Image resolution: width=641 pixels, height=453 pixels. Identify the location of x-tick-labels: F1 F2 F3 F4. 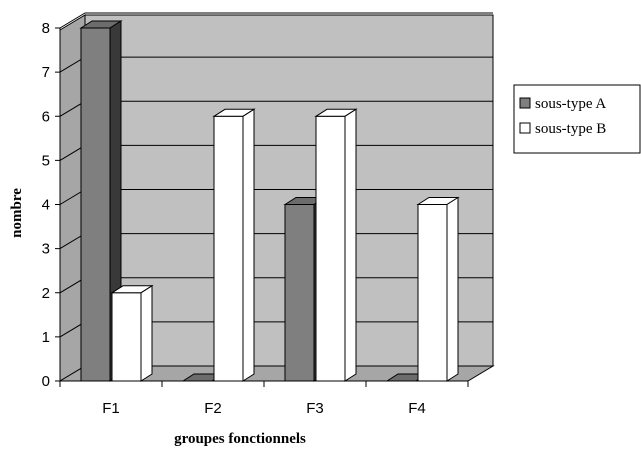
(264, 408).